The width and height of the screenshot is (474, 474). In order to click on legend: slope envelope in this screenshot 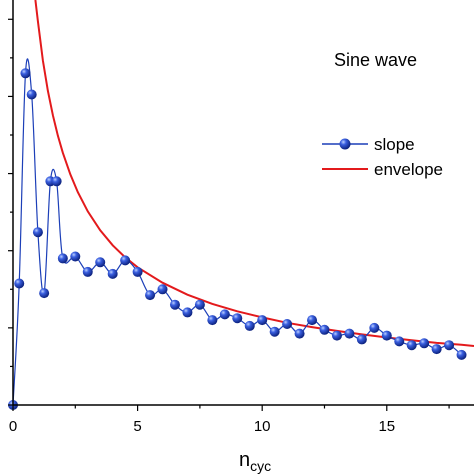, I will do `click(382, 157)`.